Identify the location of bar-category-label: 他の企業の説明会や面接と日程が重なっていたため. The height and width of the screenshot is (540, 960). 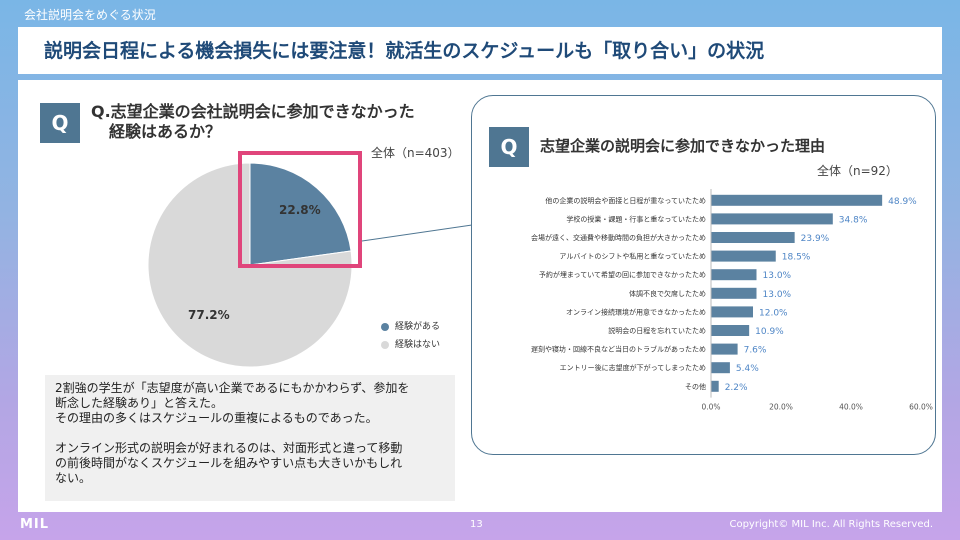
(625, 200).